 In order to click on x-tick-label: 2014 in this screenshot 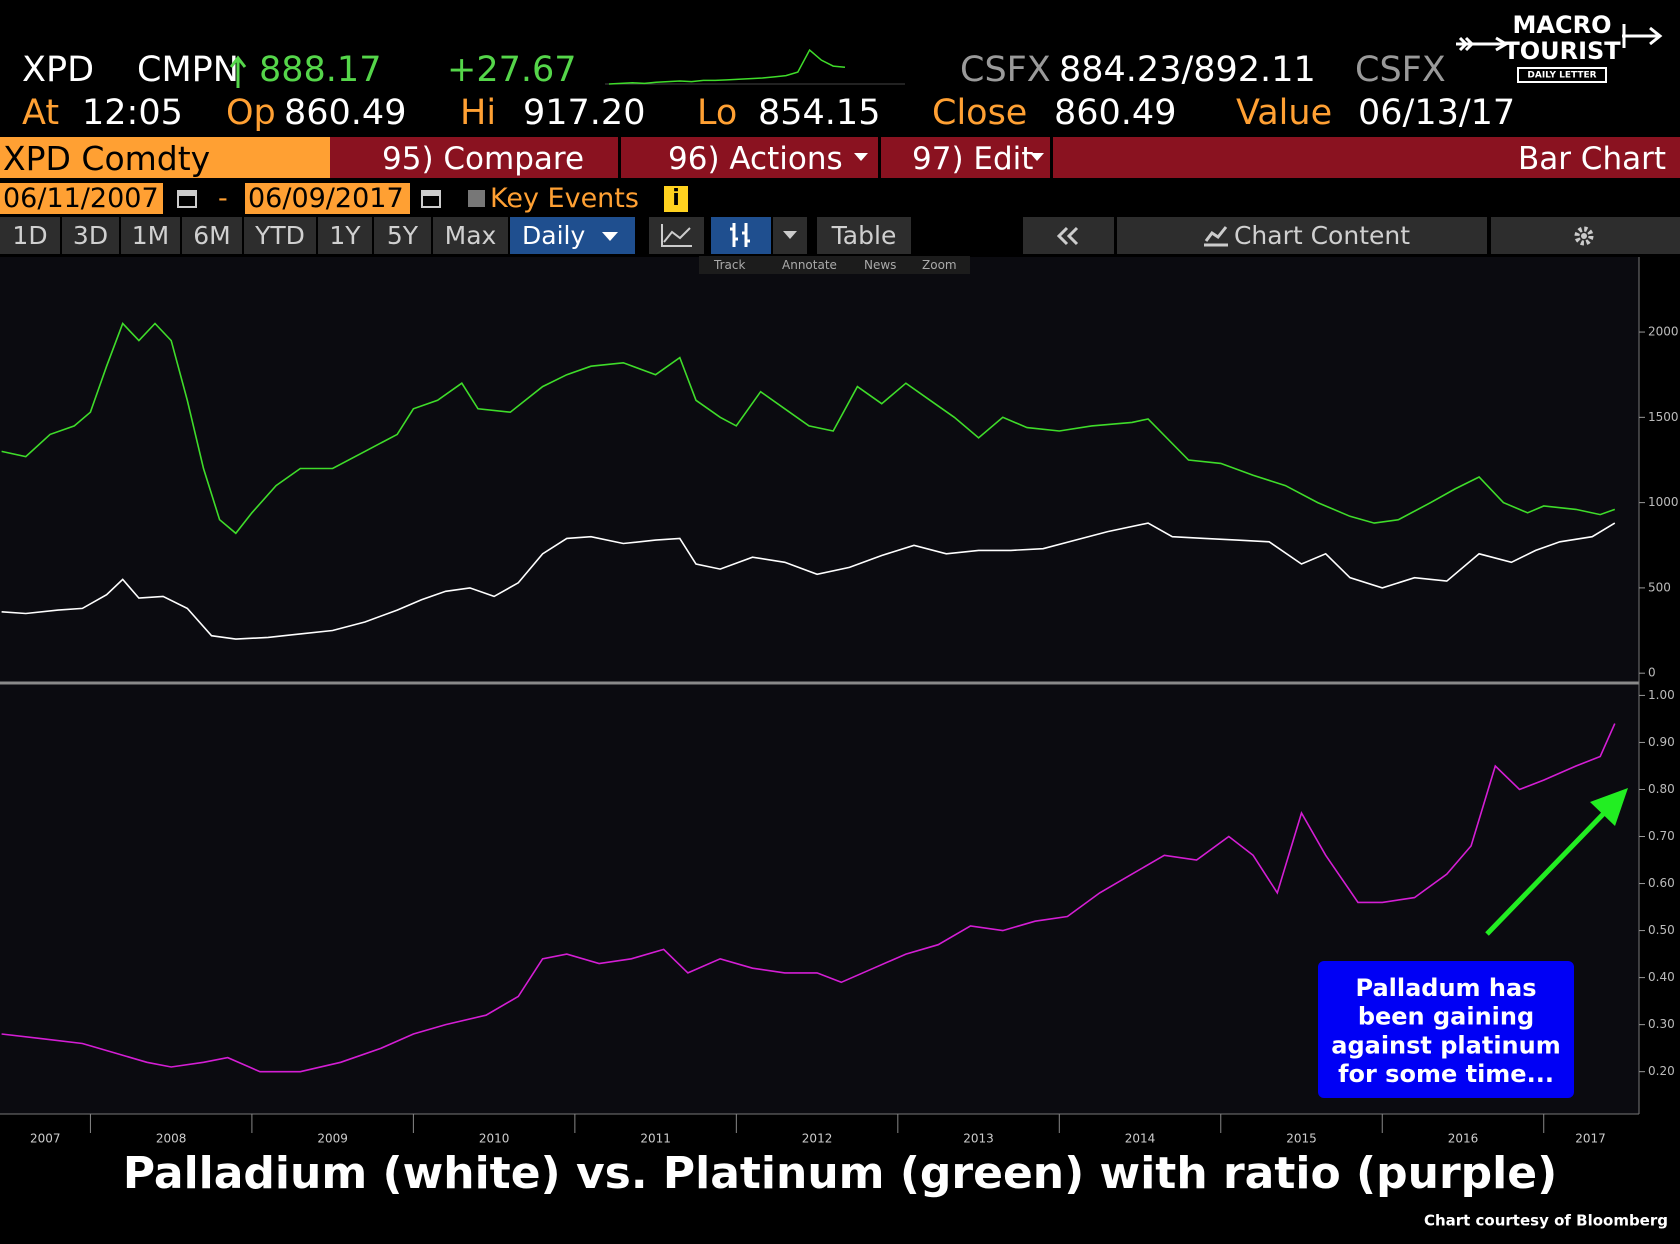, I will do `click(1140, 1139)`.